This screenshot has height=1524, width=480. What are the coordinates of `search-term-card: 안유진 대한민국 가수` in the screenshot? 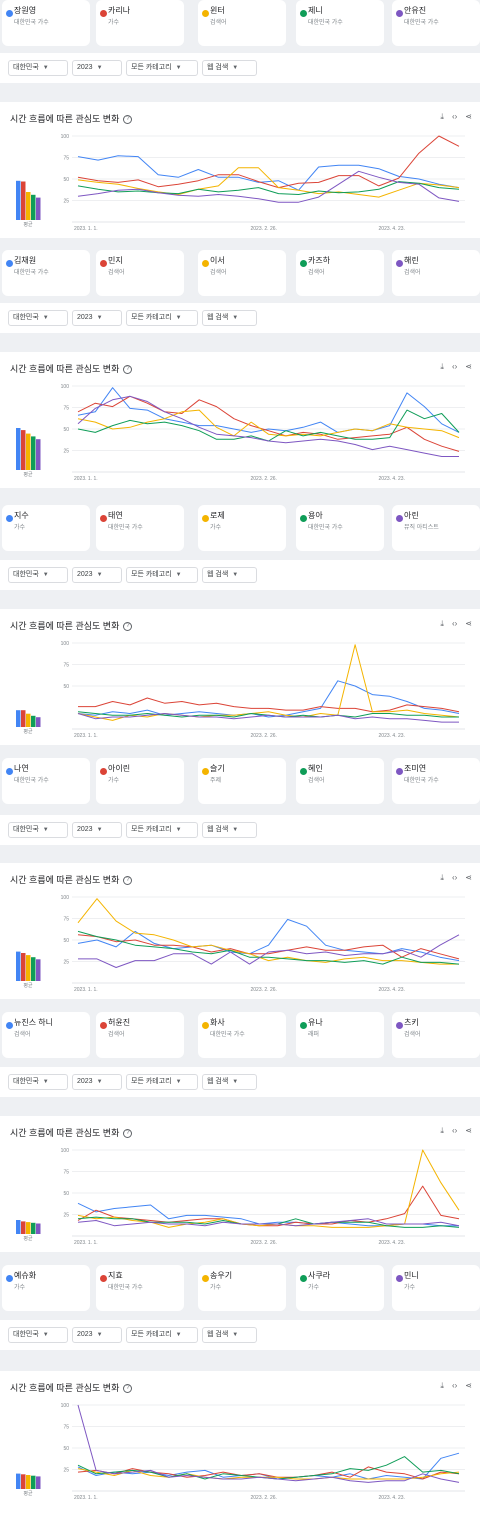 It's located at (436, 23).